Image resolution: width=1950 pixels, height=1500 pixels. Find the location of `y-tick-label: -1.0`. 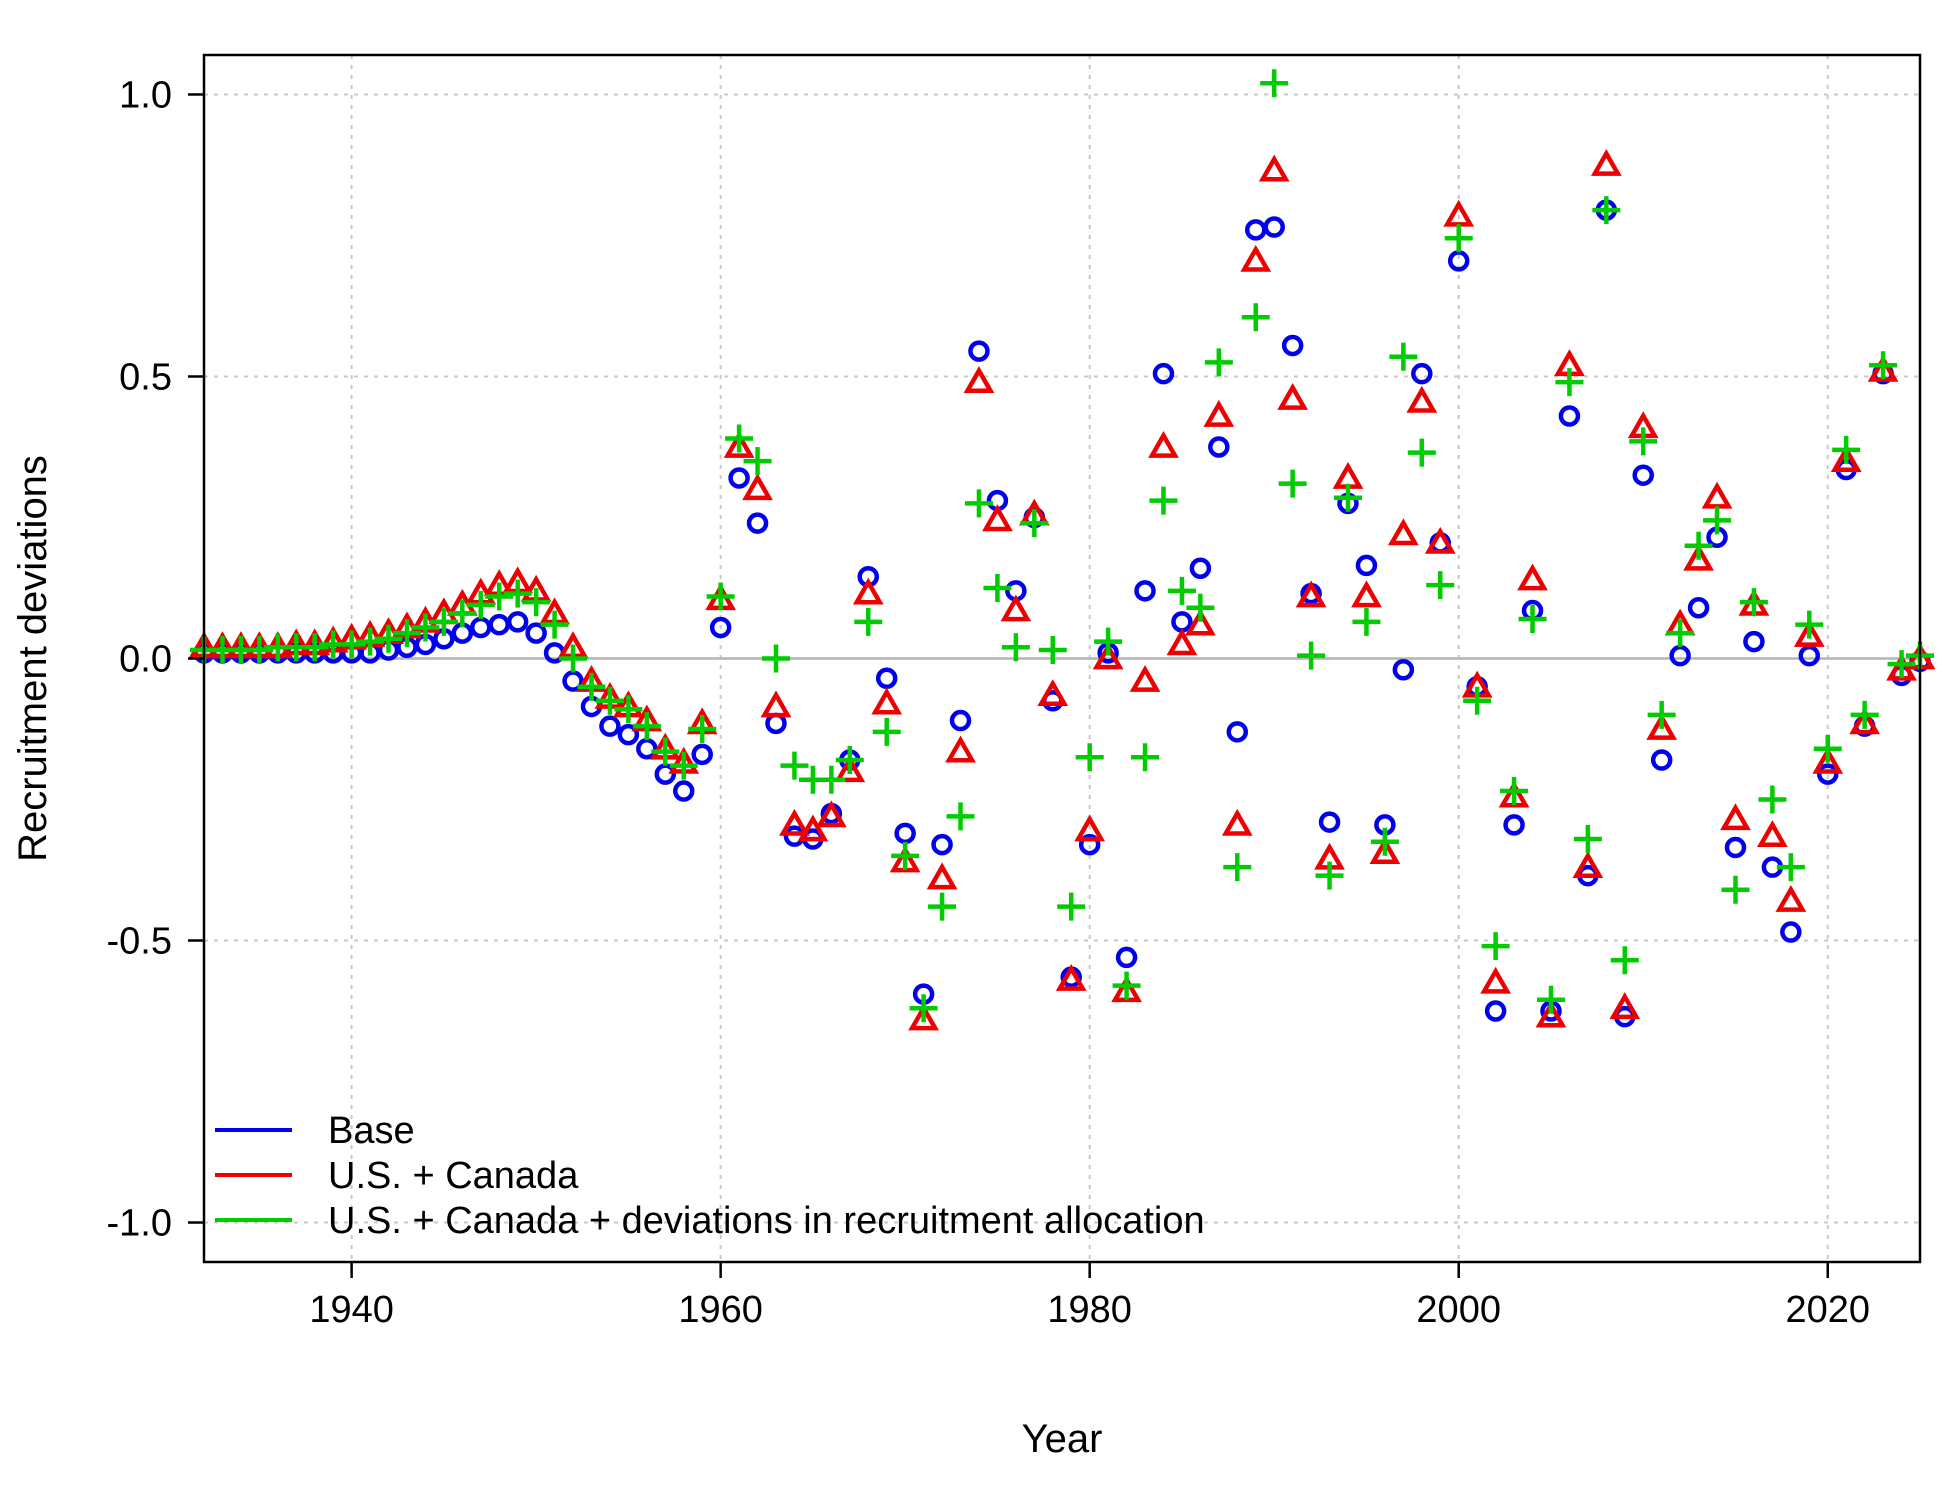

y-tick-label: -1.0 is located at coordinates (139, 1224).